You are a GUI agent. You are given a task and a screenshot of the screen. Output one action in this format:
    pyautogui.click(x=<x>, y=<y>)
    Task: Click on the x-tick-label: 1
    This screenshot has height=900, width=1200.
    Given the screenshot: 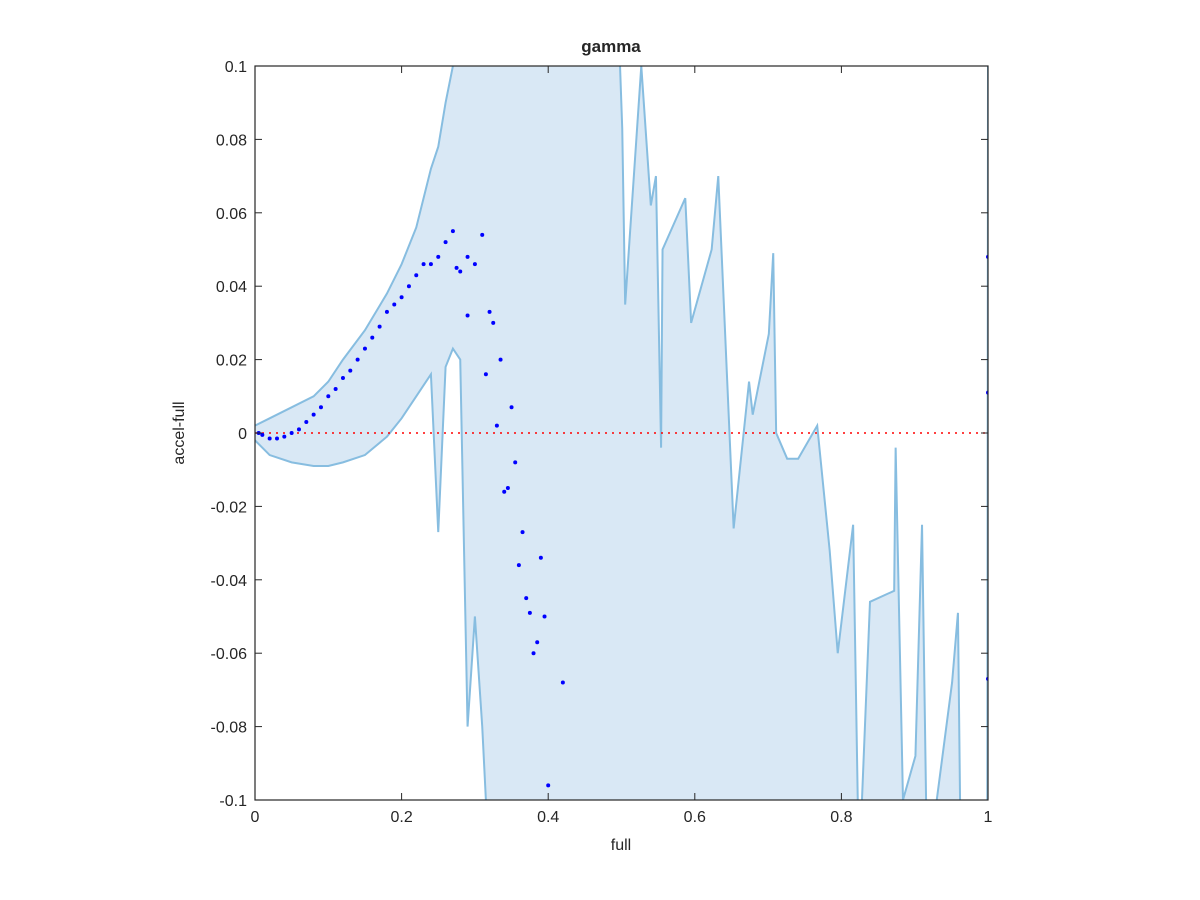 What is the action you would take?
    pyautogui.click(x=988, y=817)
    